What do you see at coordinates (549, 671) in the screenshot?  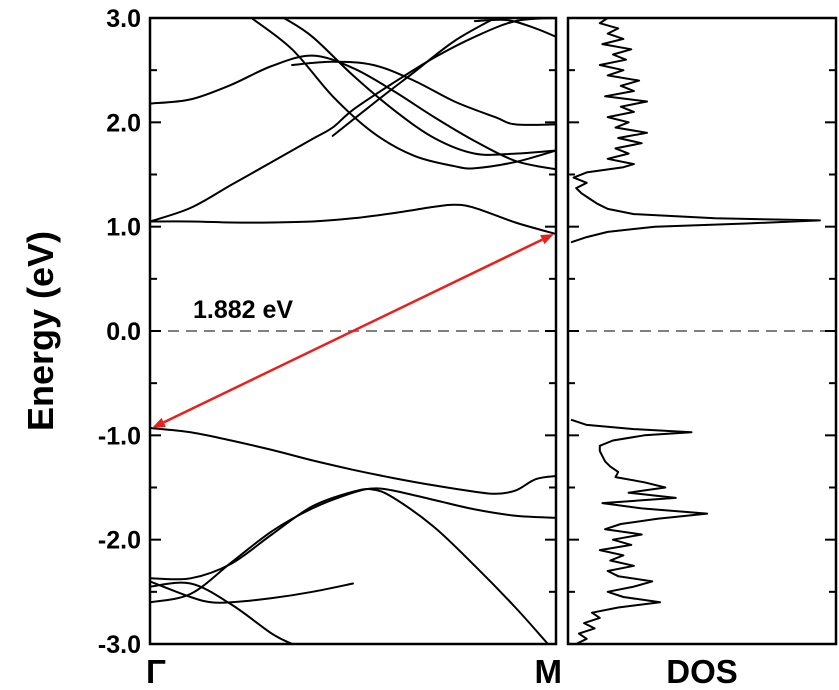 I see `band-x-label: M` at bounding box center [549, 671].